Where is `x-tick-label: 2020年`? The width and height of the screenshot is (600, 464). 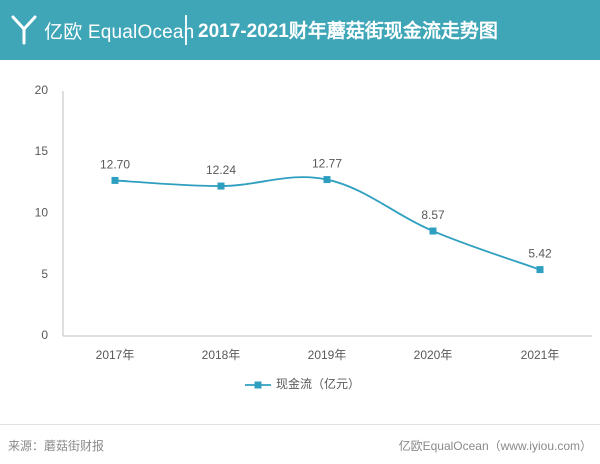 x-tick-label: 2020年 is located at coordinates (433, 355).